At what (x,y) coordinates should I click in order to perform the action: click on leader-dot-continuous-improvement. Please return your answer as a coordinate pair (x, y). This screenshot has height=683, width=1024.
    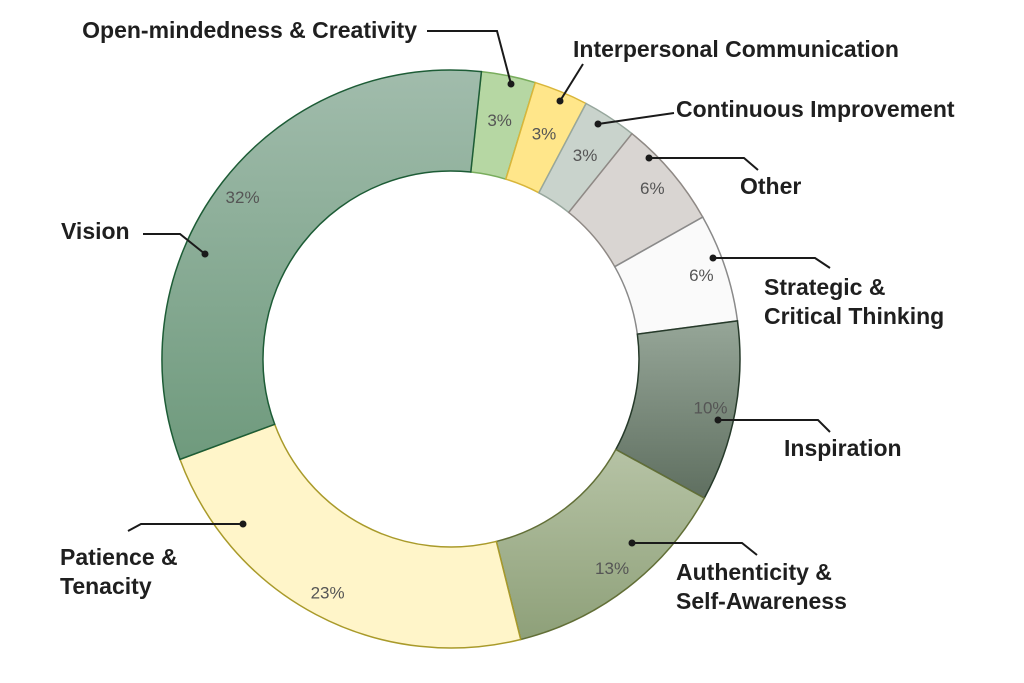
    Looking at the image, I should click on (598, 124).